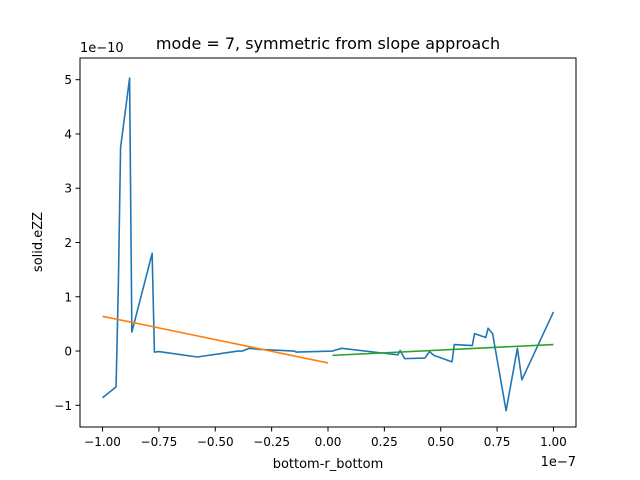 The image size is (640, 480). What do you see at coordinates (38, 242) in the screenshot?
I see `y-axis-label: solid.eZZ` at bounding box center [38, 242].